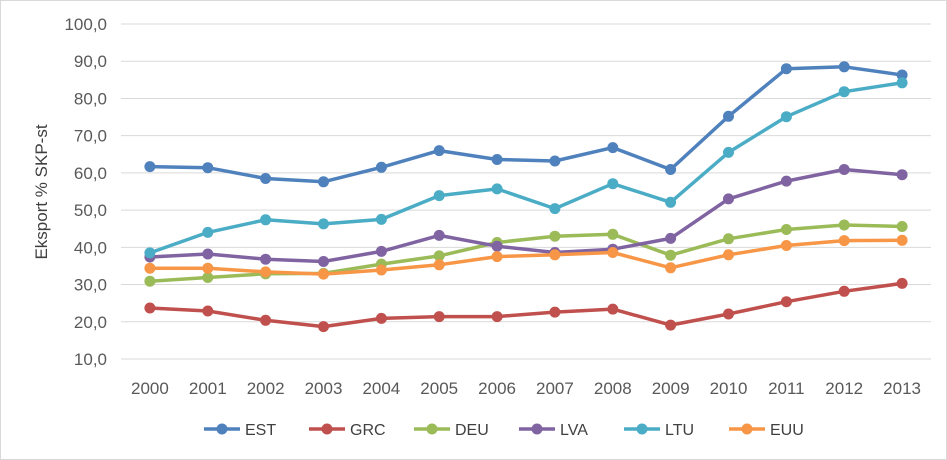 The image size is (947, 460). I want to click on x-tick-label: 2003, so click(324, 388).